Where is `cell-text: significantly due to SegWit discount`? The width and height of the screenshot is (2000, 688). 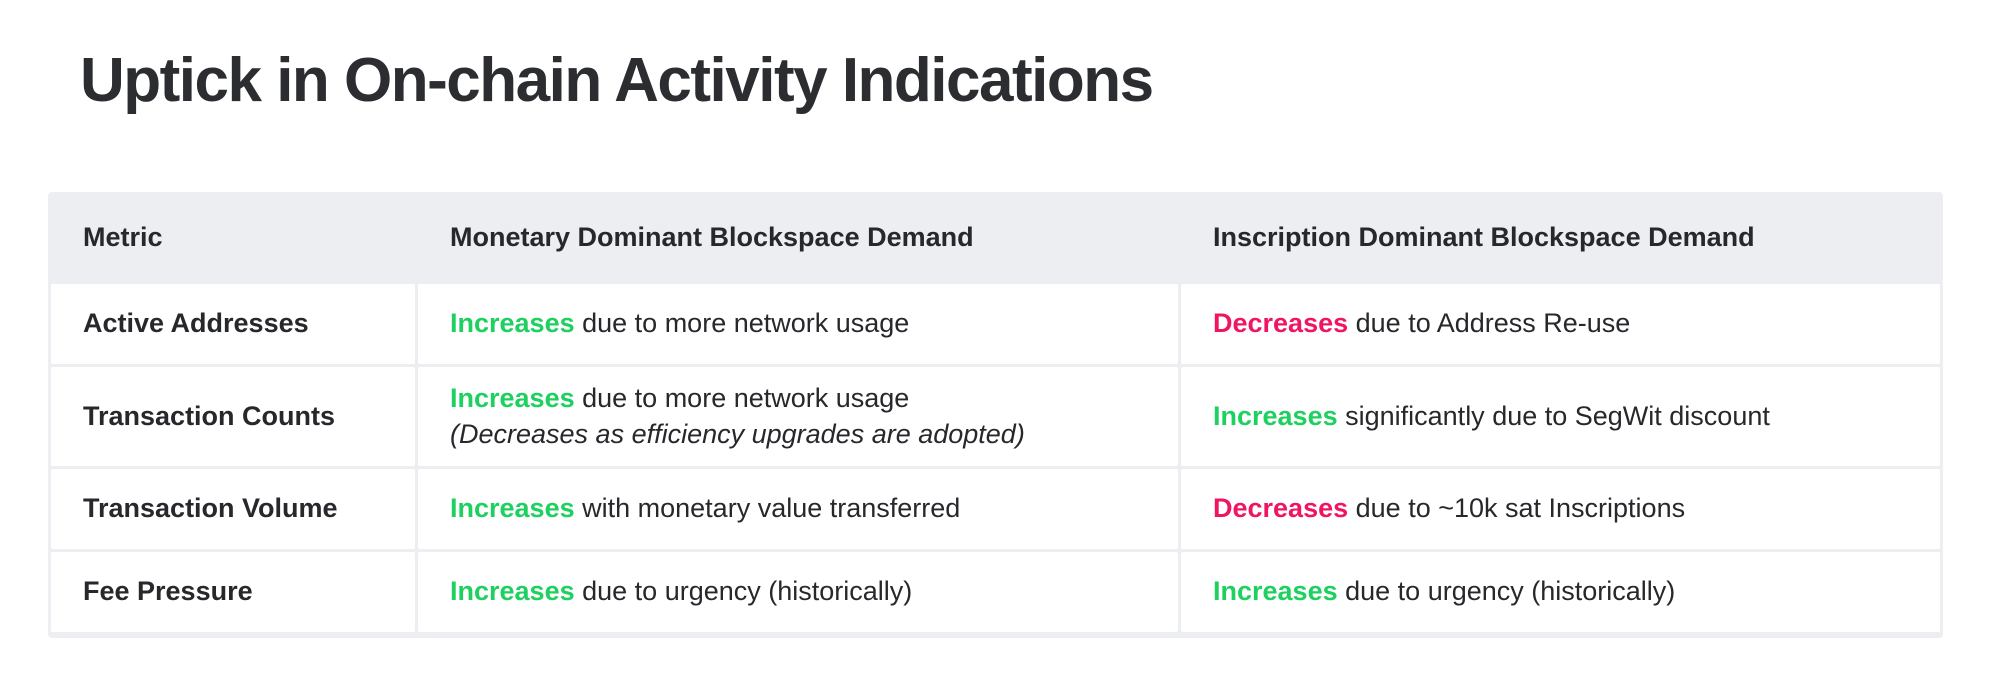
cell-text: significantly due to SegWit discount is located at coordinates (1557, 415).